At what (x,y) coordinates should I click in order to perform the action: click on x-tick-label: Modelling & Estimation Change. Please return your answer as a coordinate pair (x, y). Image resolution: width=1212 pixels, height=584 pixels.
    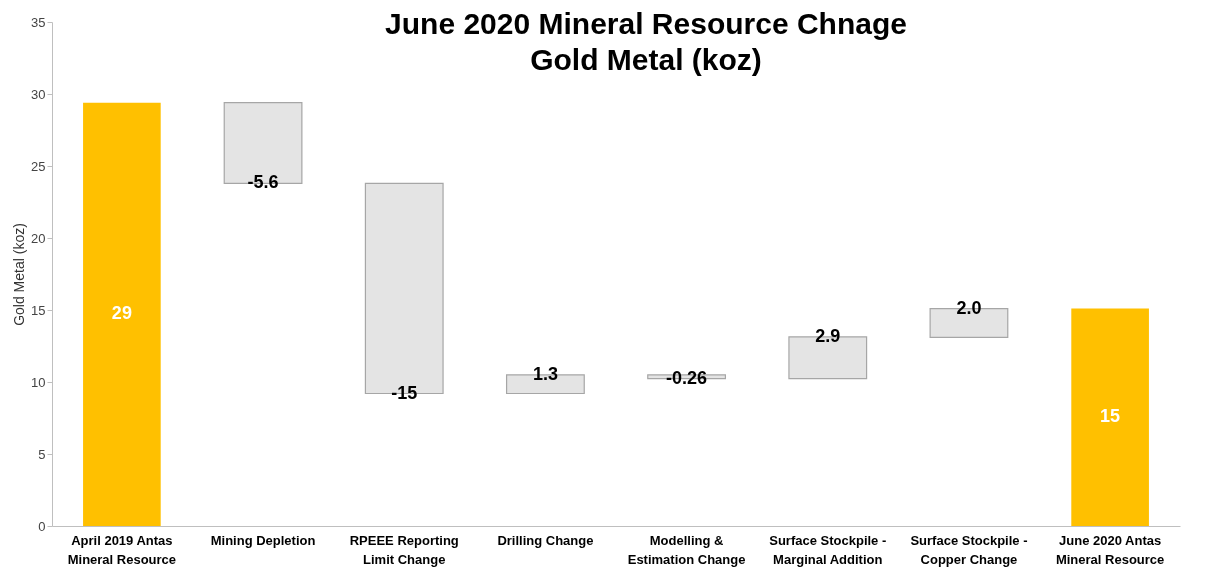
    Looking at the image, I should click on (686, 549).